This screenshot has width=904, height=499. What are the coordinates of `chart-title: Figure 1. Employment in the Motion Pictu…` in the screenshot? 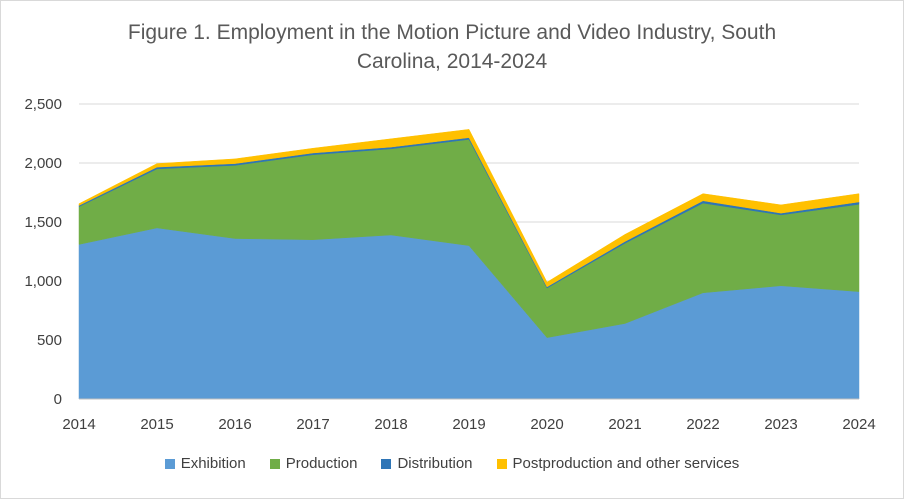 It's located at (452, 47).